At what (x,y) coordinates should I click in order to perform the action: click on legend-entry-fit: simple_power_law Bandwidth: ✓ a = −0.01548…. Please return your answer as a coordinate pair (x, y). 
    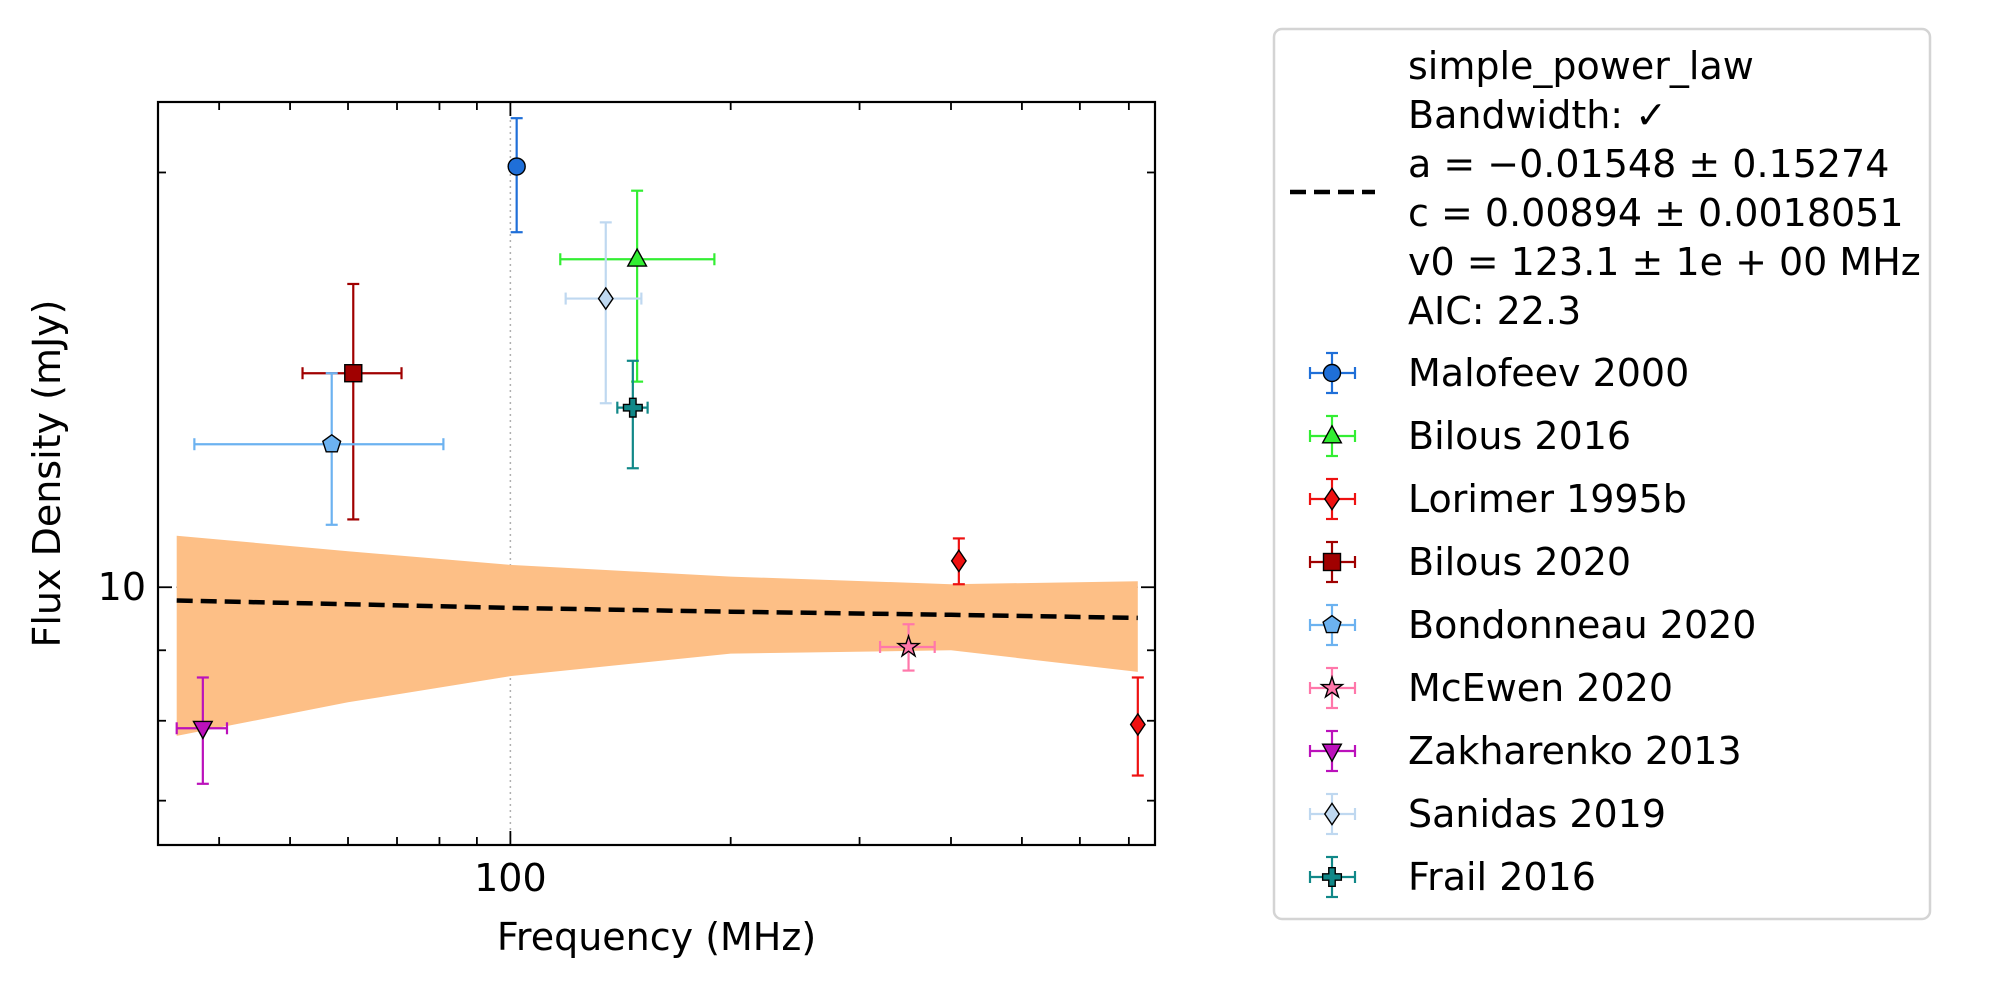
    Looking at the image, I should click on (1605, 188).